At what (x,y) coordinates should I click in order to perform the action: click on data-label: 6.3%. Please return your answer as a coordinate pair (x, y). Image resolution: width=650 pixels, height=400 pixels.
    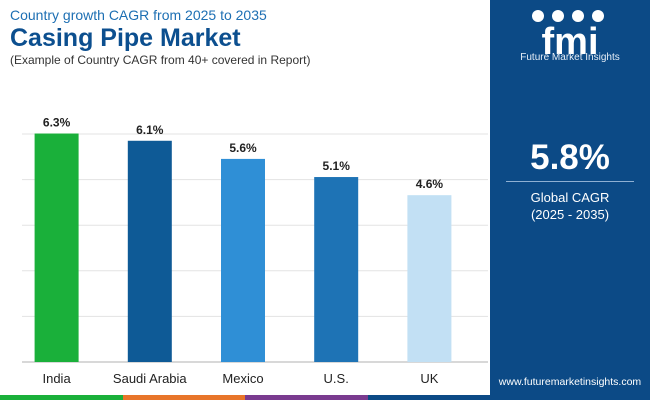
    Looking at the image, I should click on (57, 123).